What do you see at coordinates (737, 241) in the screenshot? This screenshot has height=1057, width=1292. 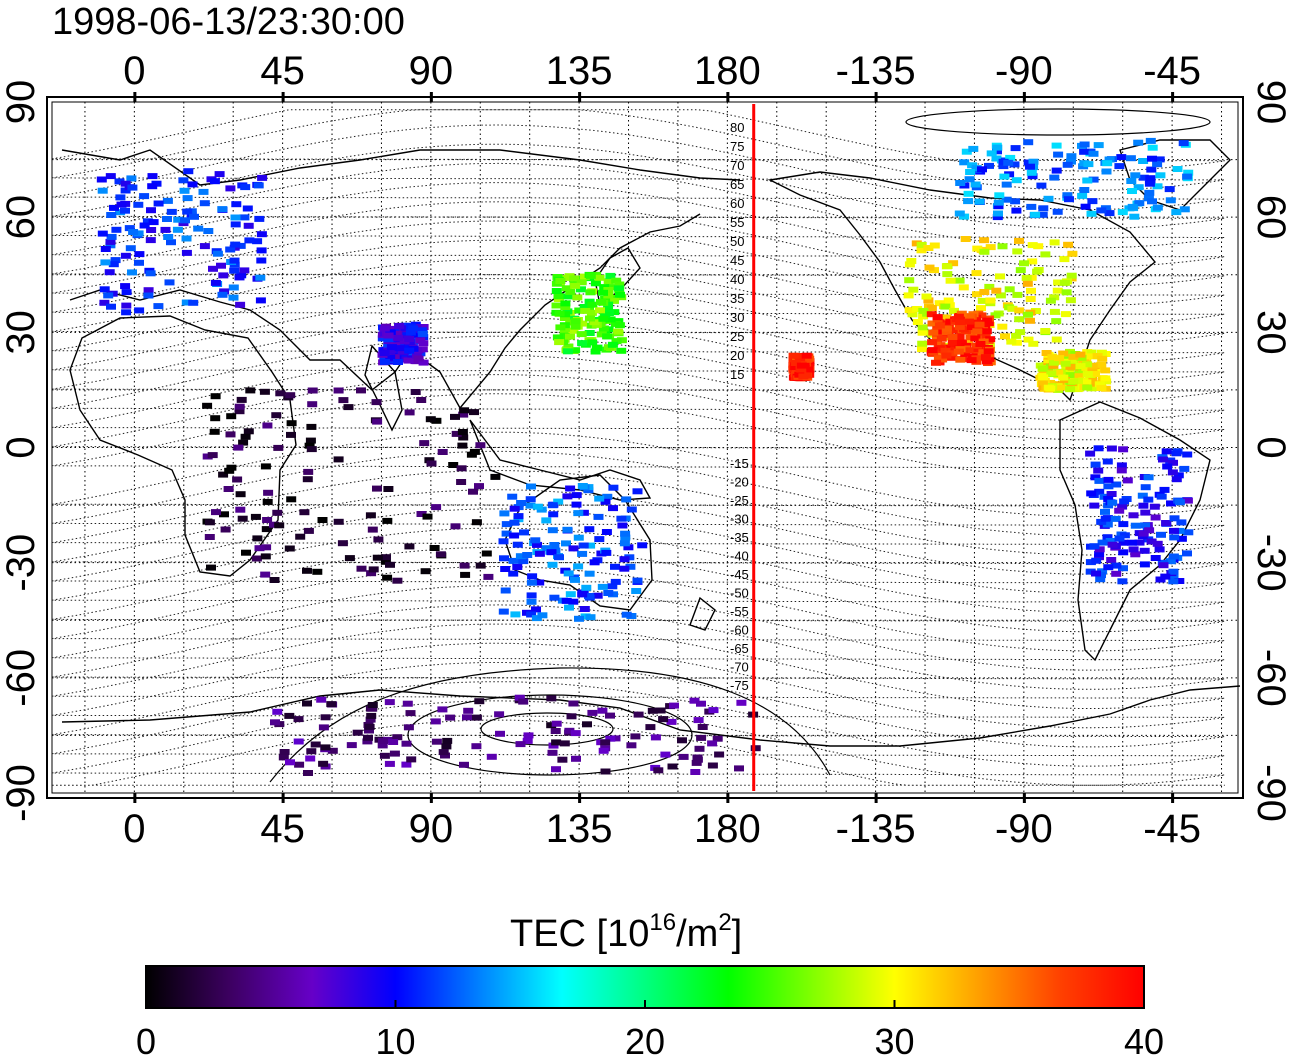 I see `contour-label: 50` at bounding box center [737, 241].